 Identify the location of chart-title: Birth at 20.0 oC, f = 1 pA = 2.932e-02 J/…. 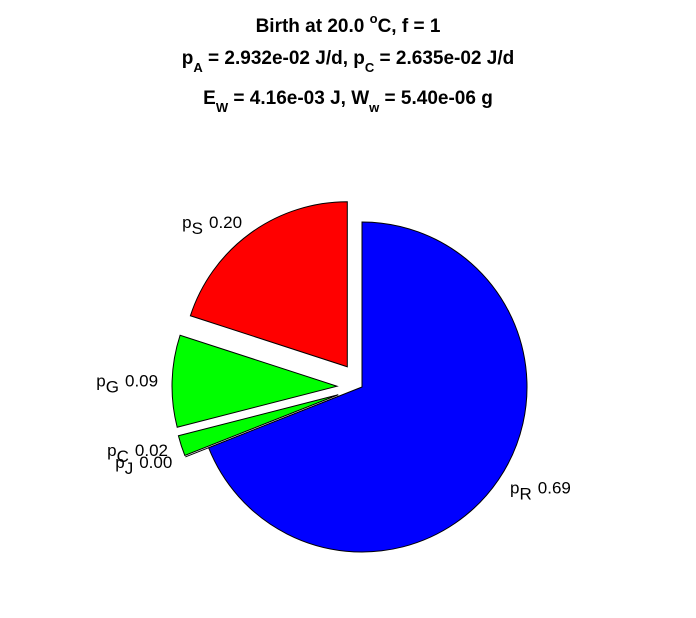
(348, 63).